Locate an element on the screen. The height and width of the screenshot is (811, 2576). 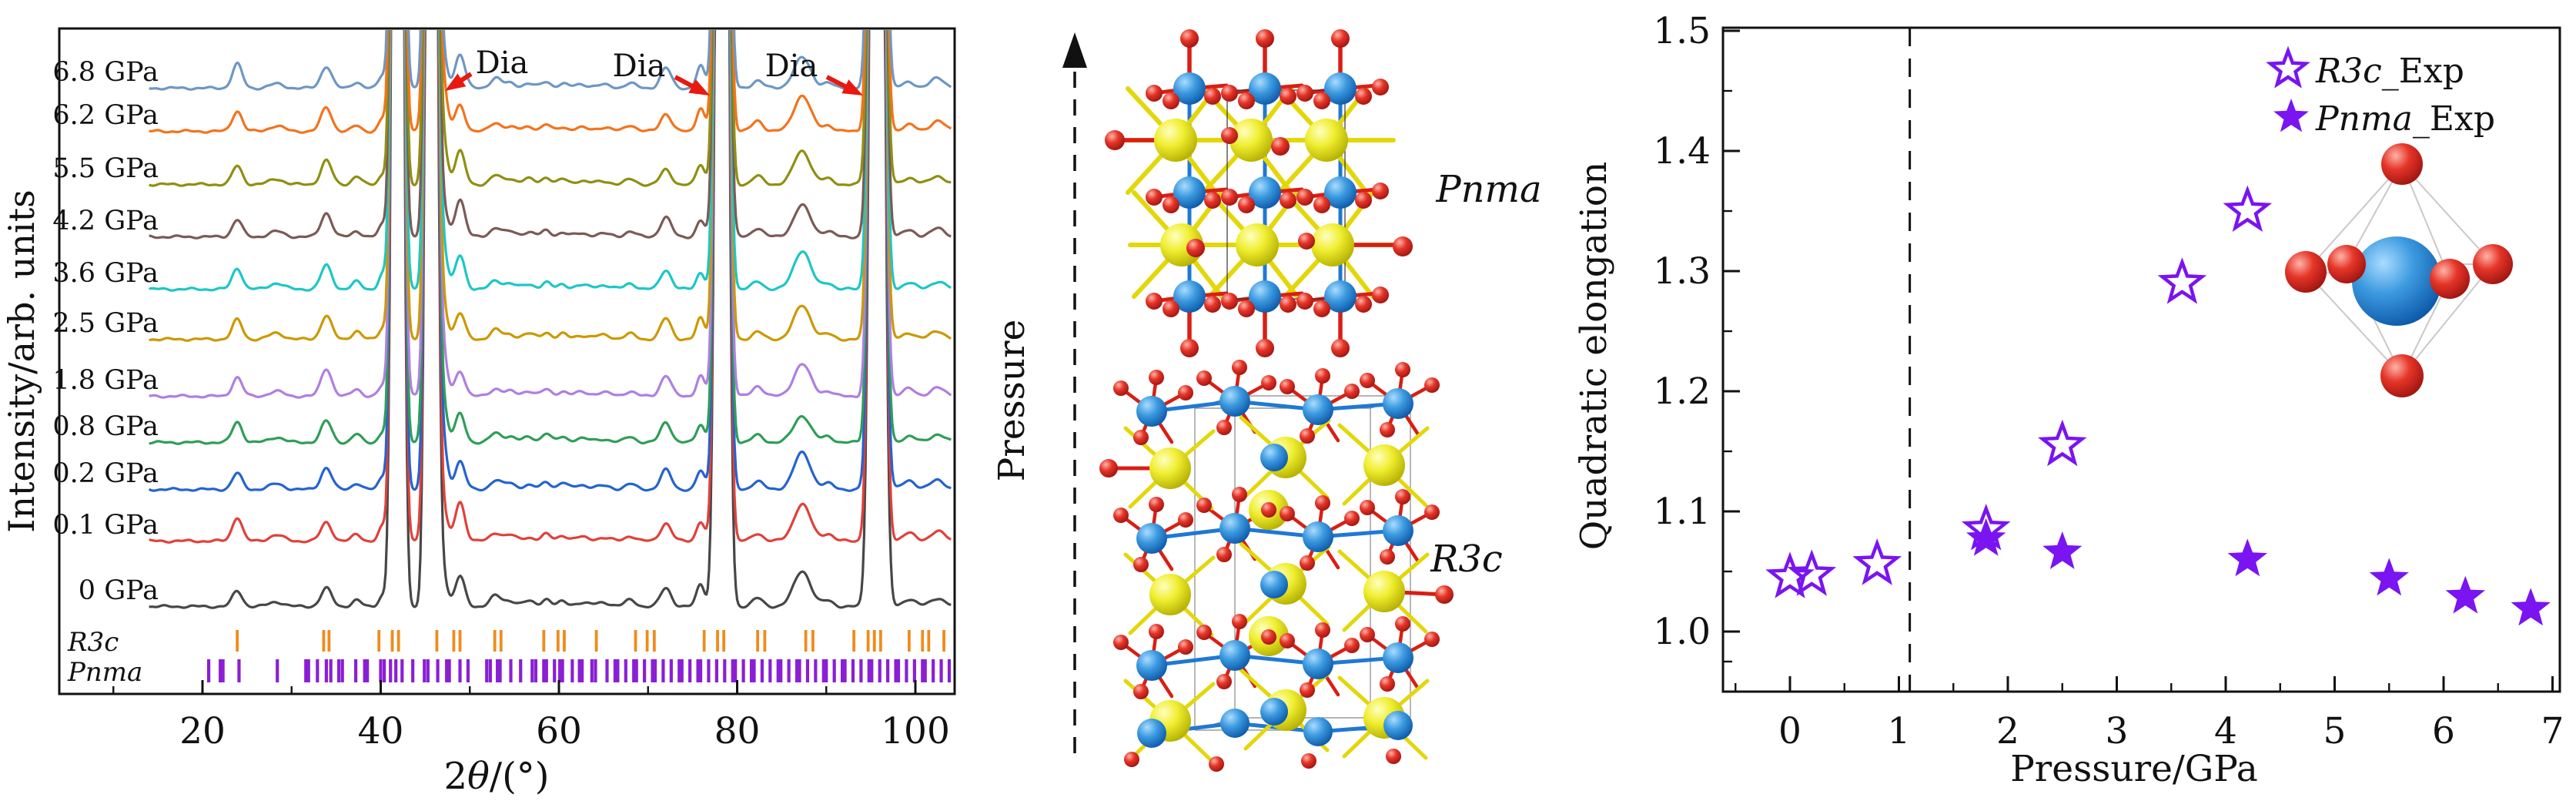
x-axis-label: Pressure/GPa is located at coordinates (2134, 769).